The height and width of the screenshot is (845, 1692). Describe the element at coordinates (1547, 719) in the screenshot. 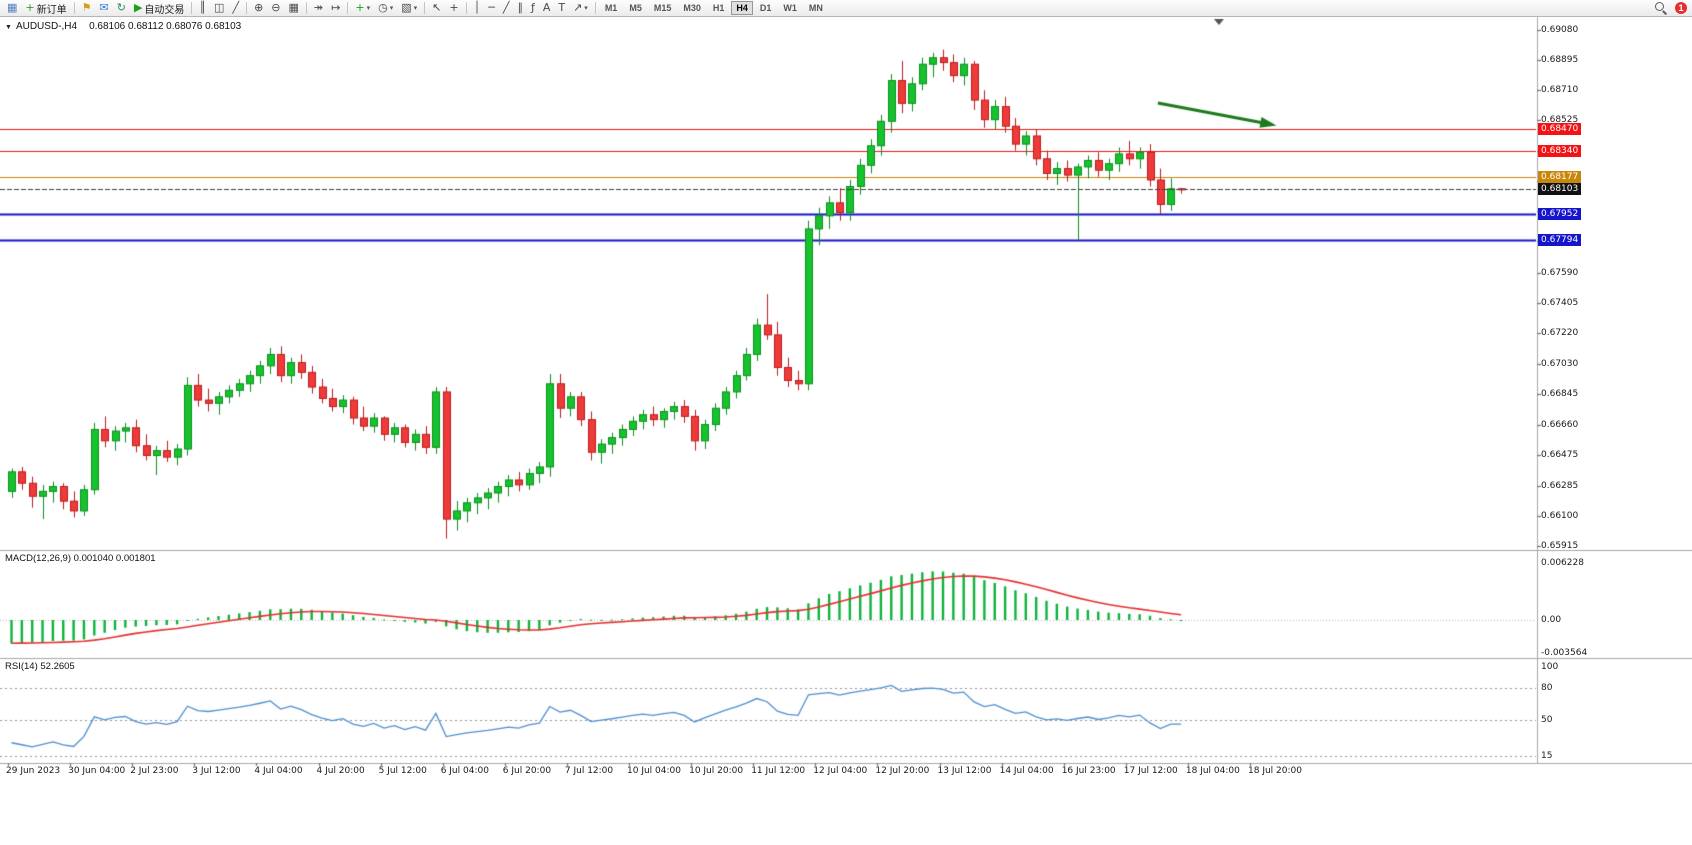

I see `rsi-scale-label: 50` at that location.